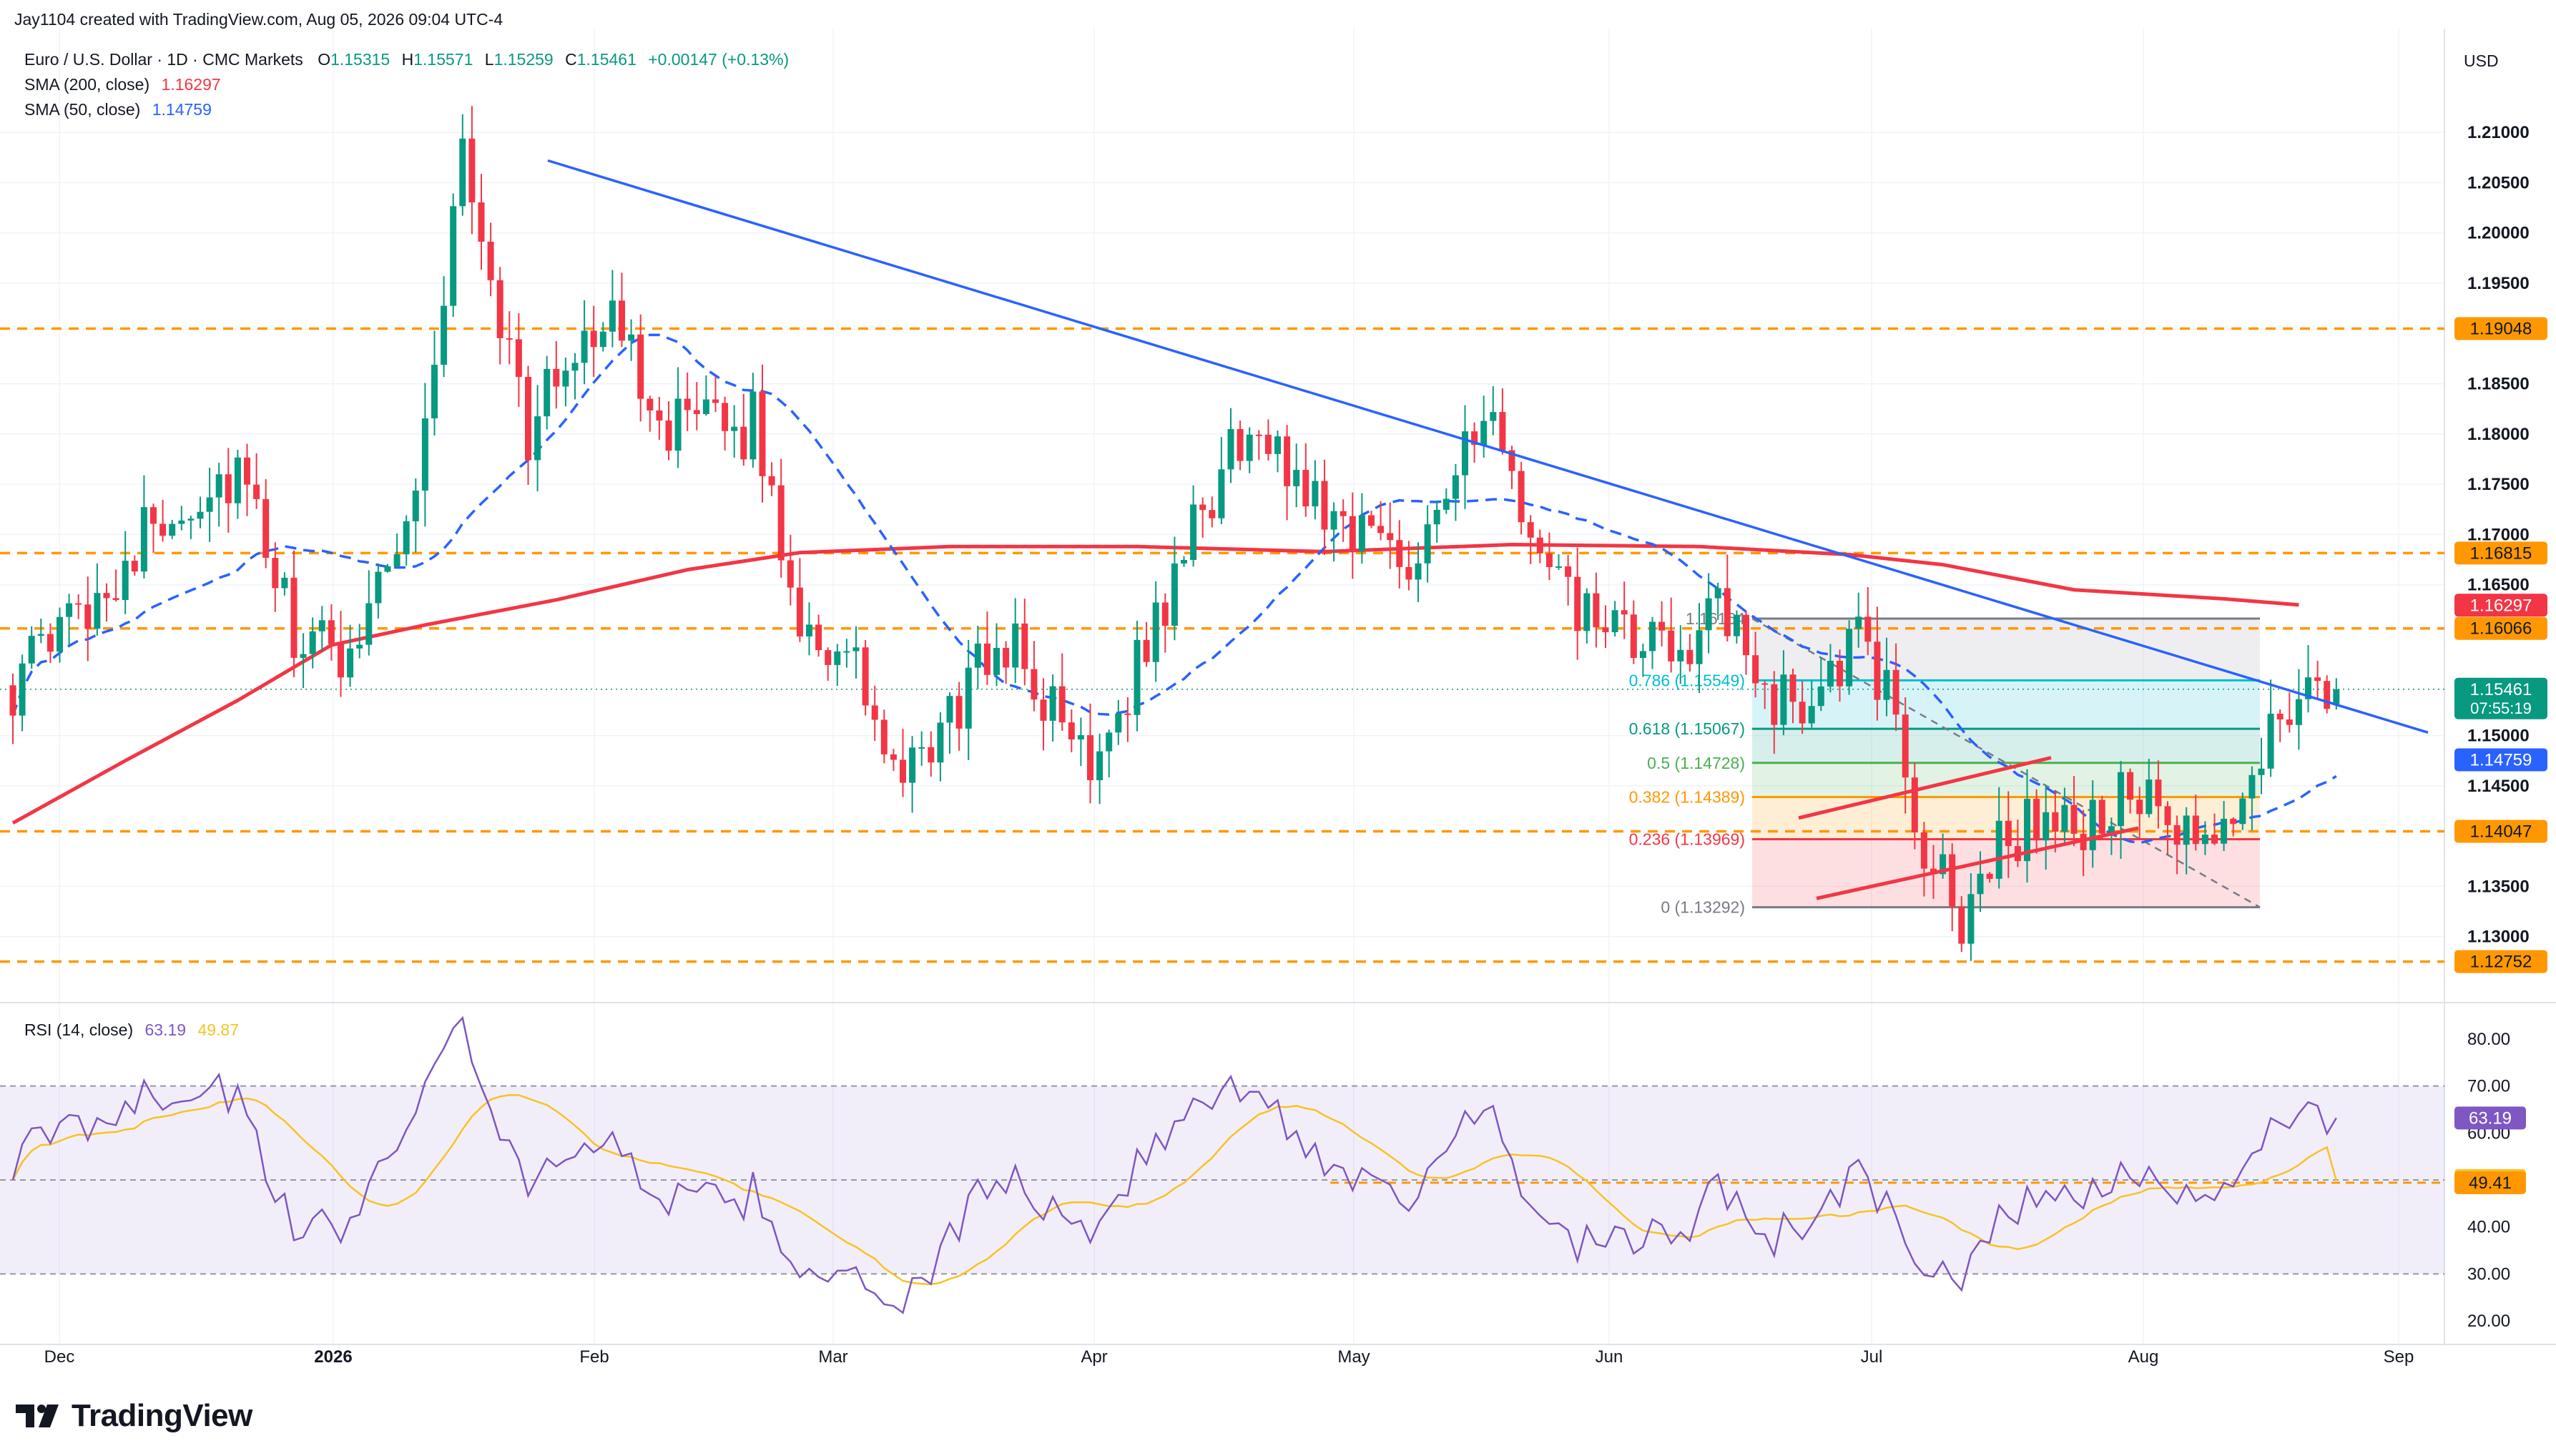 This screenshot has width=2556, height=1456. I want to click on rsi-badge-label: 49.41, so click(2491, 1183).